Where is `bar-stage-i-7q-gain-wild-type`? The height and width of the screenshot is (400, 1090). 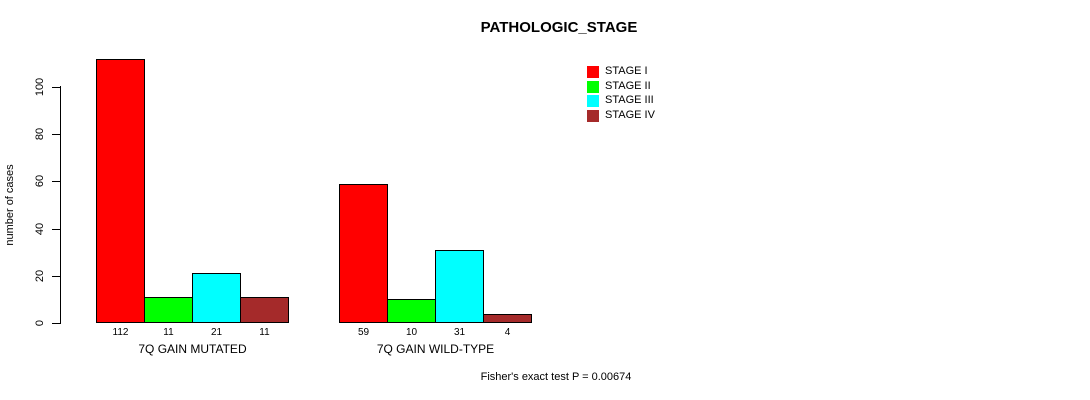 bar-stage-i-7q-gain-wild-type is located at coordinates (363, 253).